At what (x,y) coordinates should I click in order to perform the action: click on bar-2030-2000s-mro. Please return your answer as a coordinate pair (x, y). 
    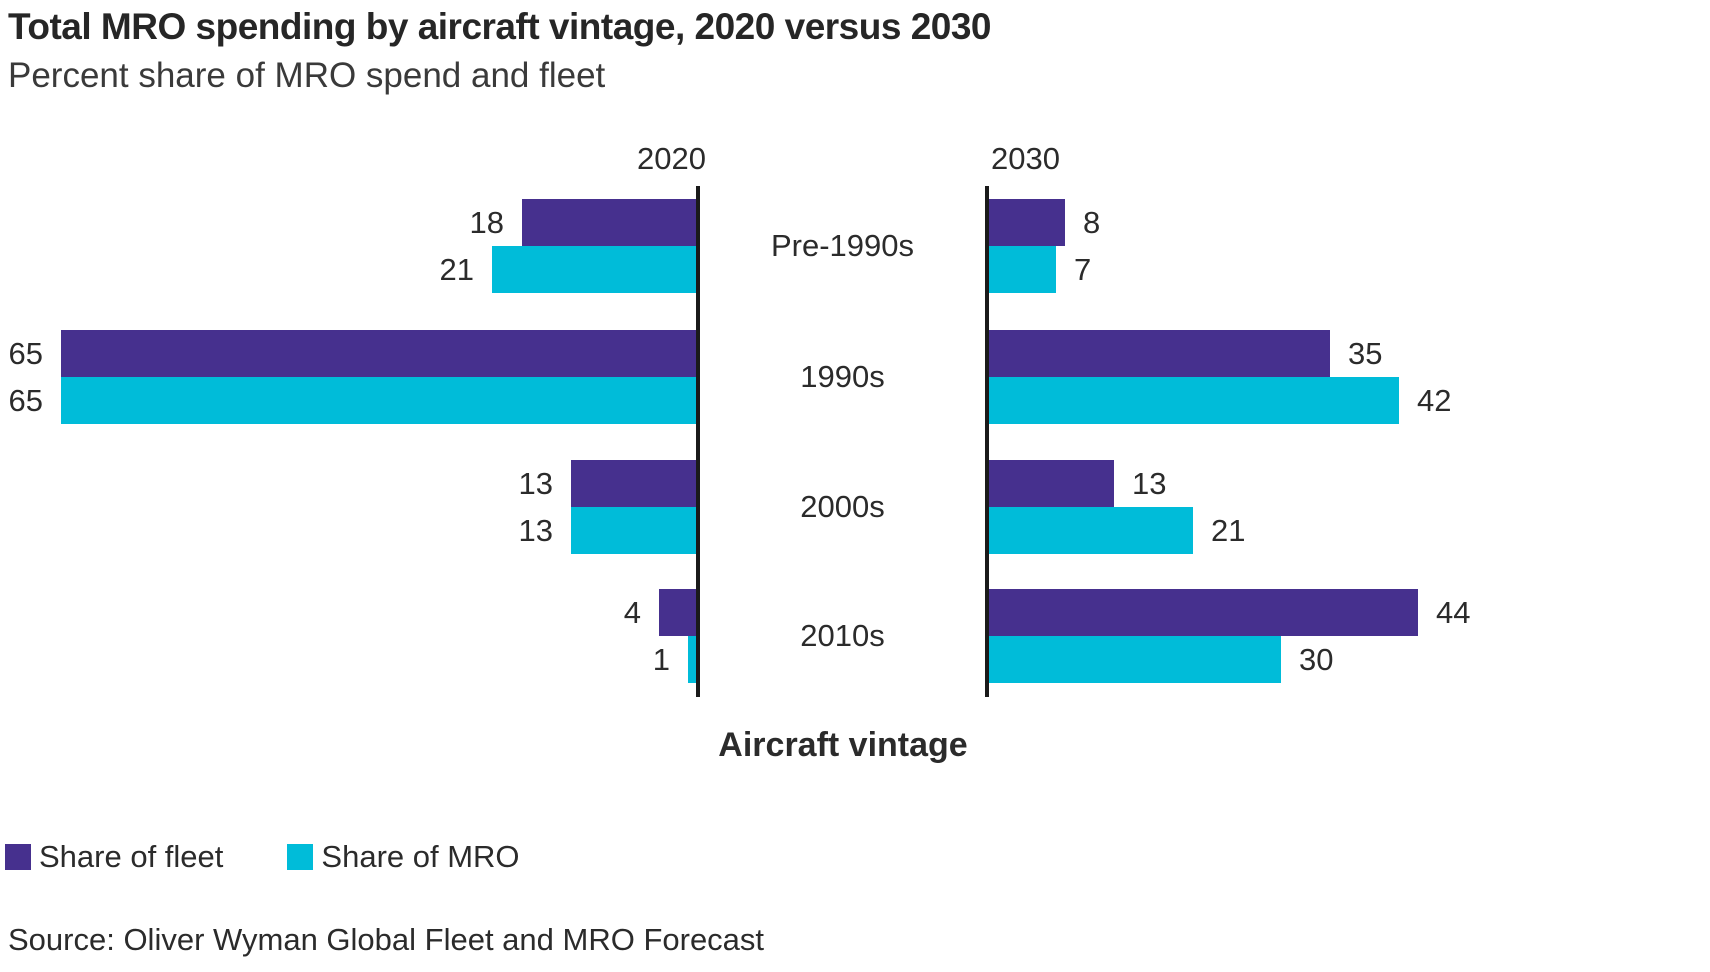
    Looking at the image, I should click on (1090, 530).